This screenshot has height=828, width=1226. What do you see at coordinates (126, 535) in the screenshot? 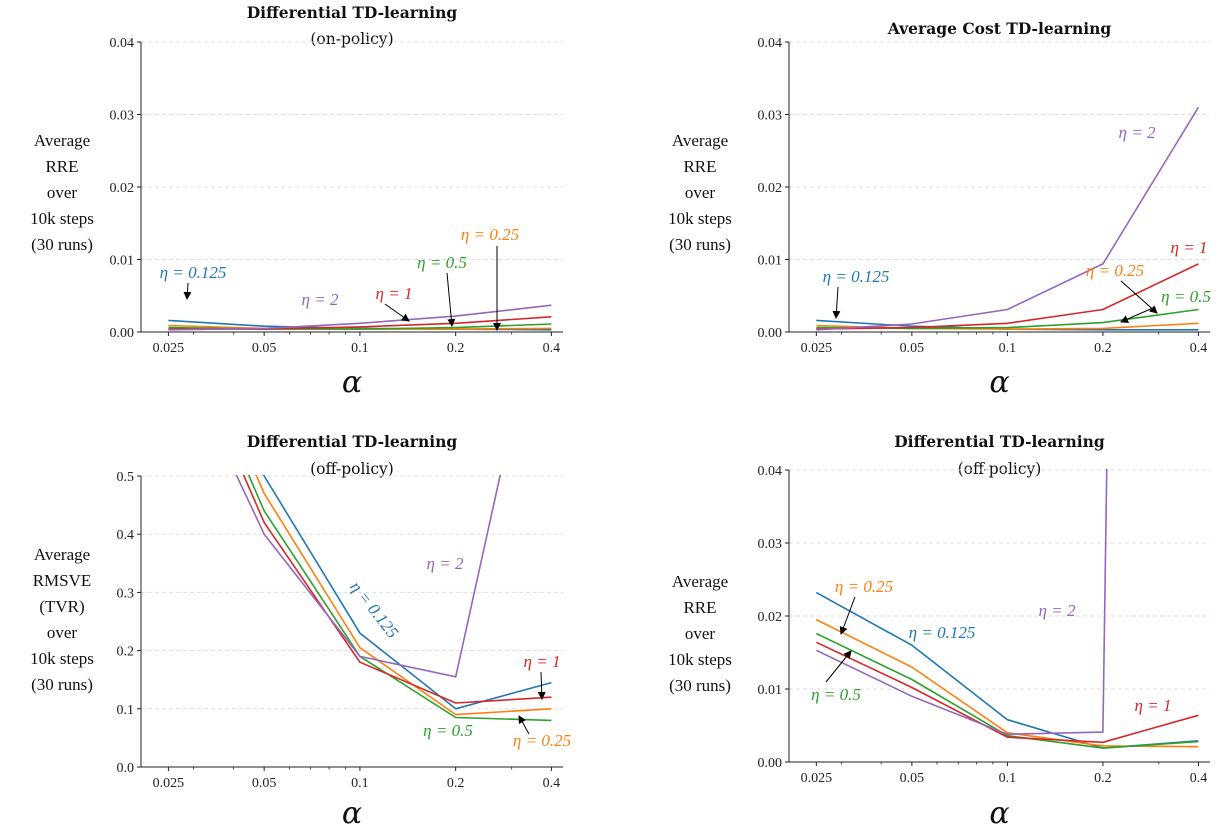
I see `y-tick-label: 0.4` at bounding box center [126, 535].